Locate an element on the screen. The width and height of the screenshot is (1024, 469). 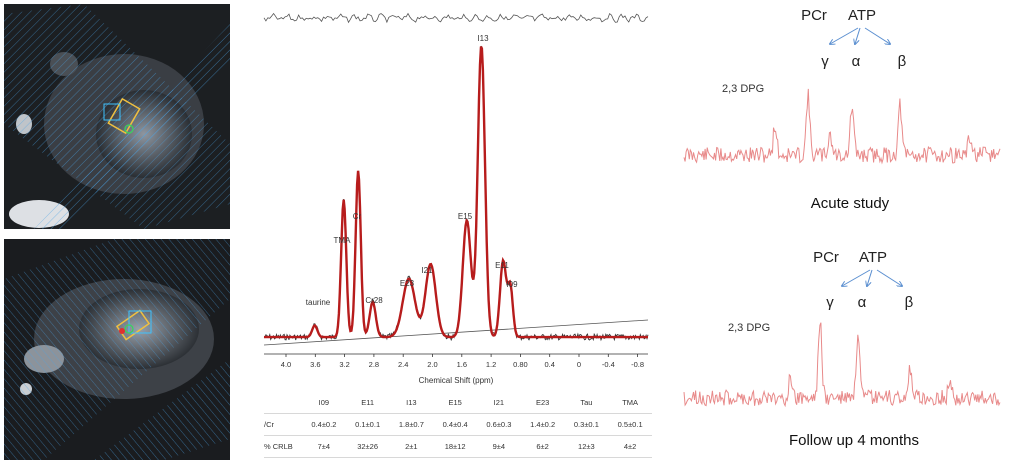
table-cell: 12±3 is located at coordinates (586, 446).